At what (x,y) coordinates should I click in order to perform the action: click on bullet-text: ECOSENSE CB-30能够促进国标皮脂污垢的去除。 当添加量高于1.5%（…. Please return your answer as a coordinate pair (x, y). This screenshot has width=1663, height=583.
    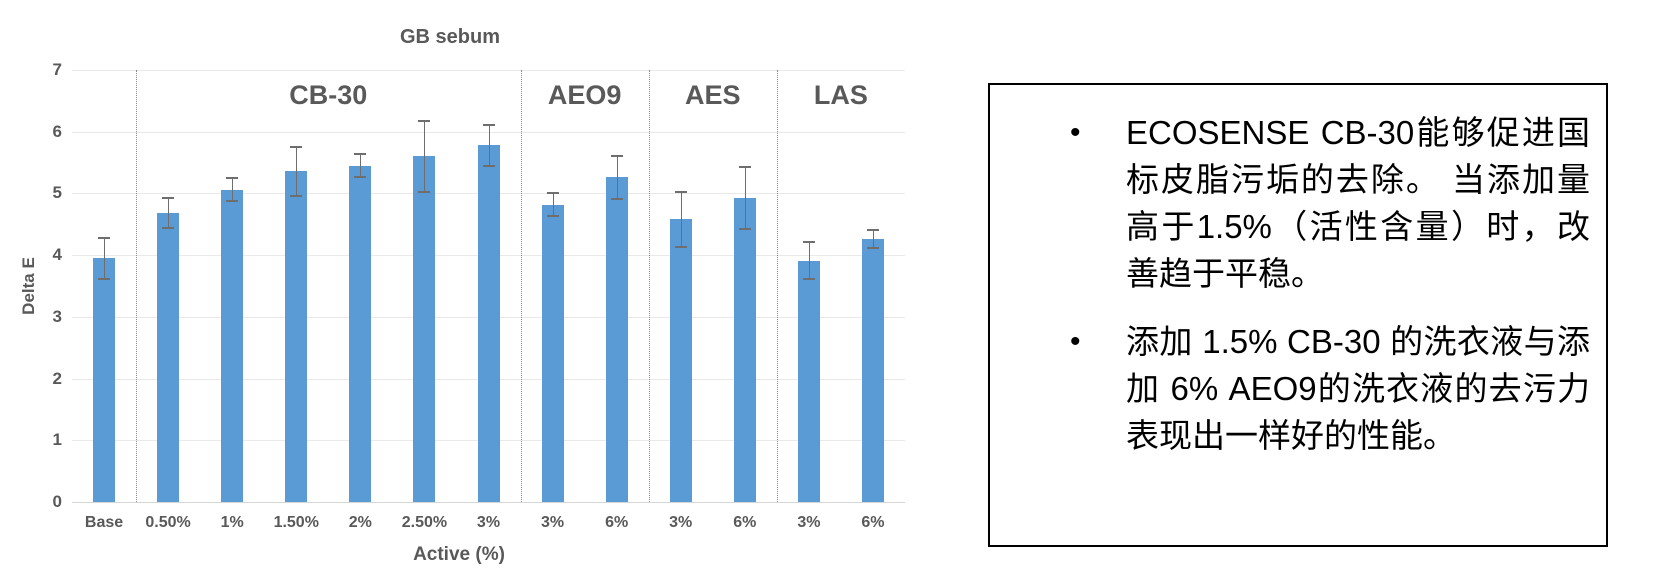
    Looking at the image, I should click on (1358, 203).